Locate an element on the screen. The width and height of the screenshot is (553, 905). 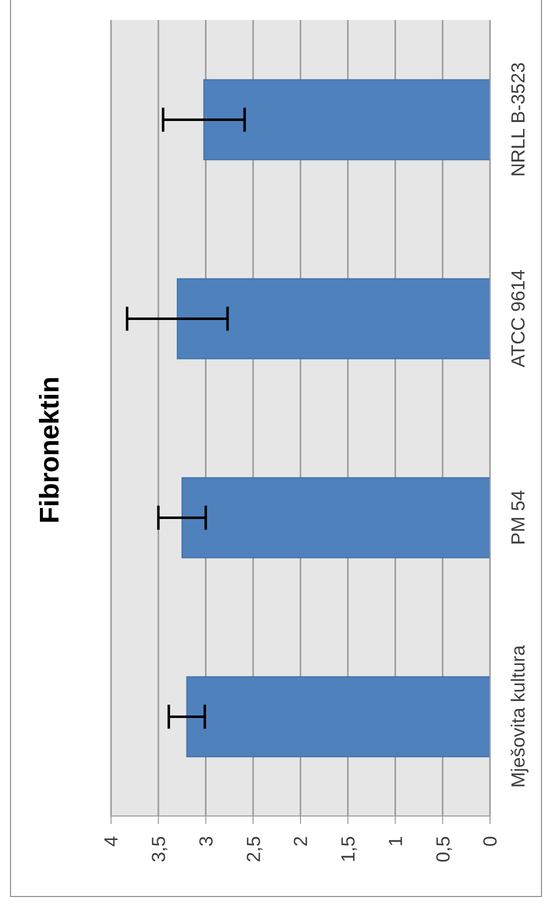
y-tick-label: PM 54 is located at coordinates (519, 517).